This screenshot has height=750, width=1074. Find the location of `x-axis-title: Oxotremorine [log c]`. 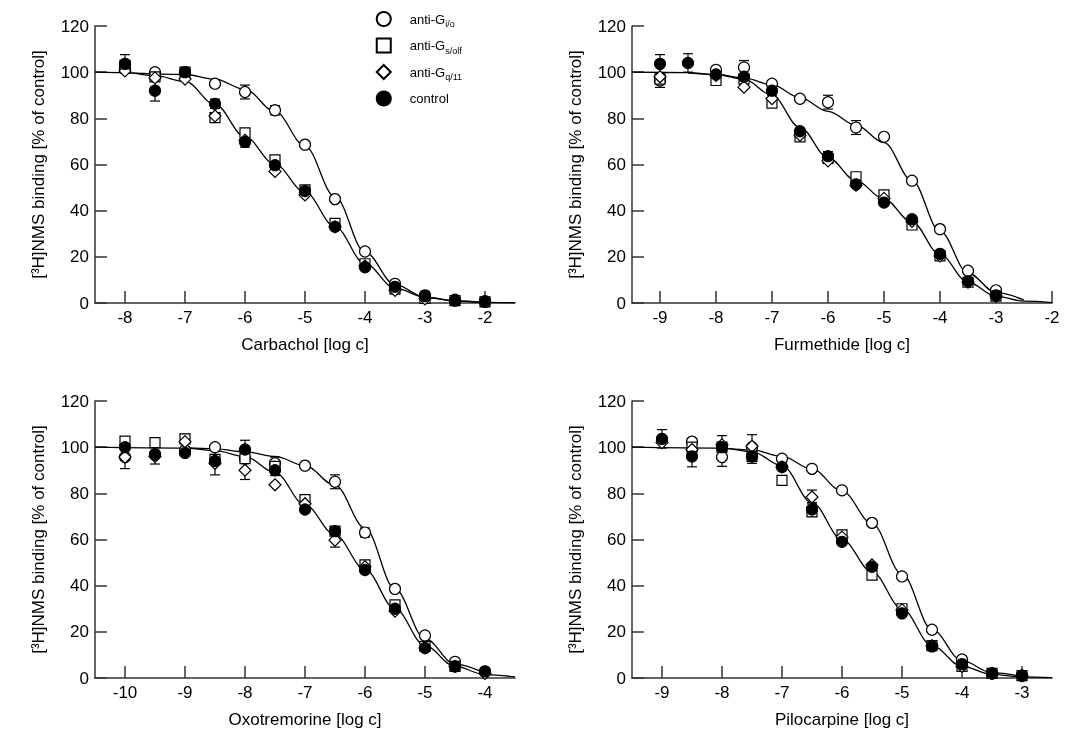

x-axis-title: Oxotremorine [log c] is located at coordinates (305, 719).